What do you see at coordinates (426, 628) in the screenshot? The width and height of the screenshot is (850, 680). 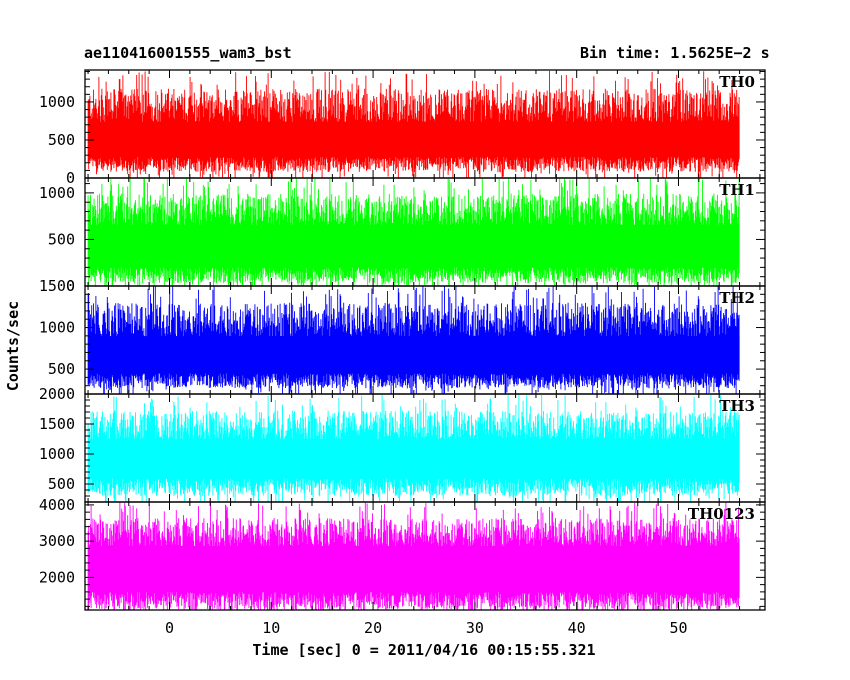 I see `x-axis: 0 10 20 30 40 50` at bounding box center [426, 628].